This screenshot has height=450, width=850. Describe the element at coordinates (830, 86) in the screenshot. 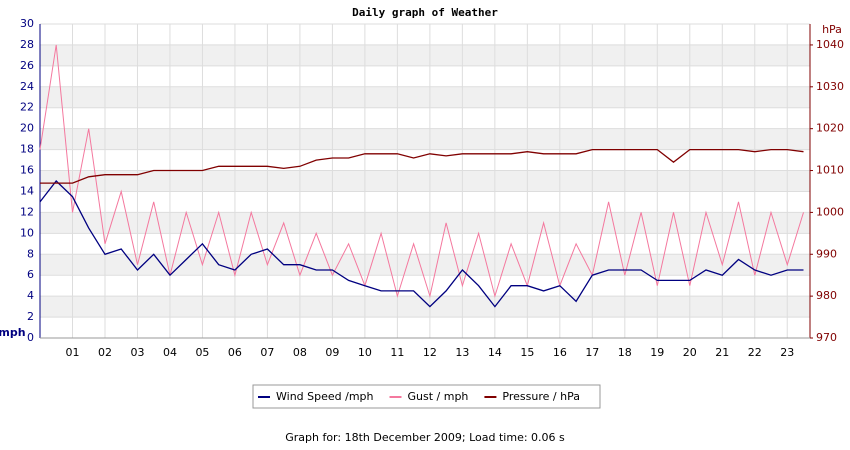

I see `y2-tick-label: 1030` at that location.